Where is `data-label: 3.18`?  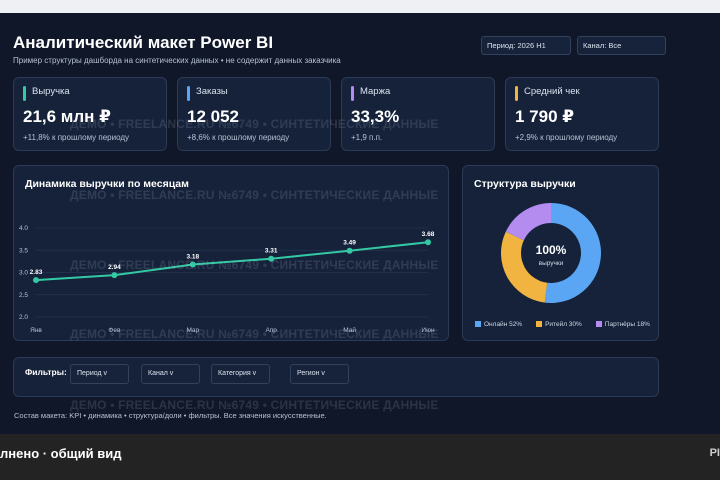
data-label: 3.18 is located at coordinates (192, 256).